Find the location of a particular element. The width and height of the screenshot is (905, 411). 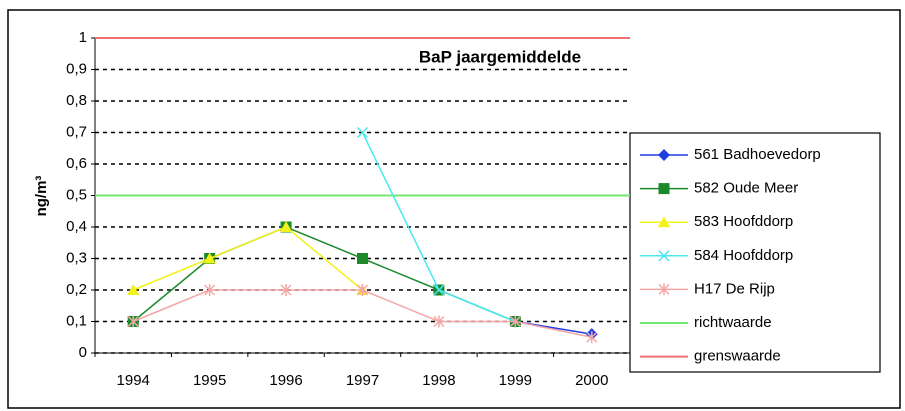

y-tick-label: 1 is located at coordinates (83, 37).